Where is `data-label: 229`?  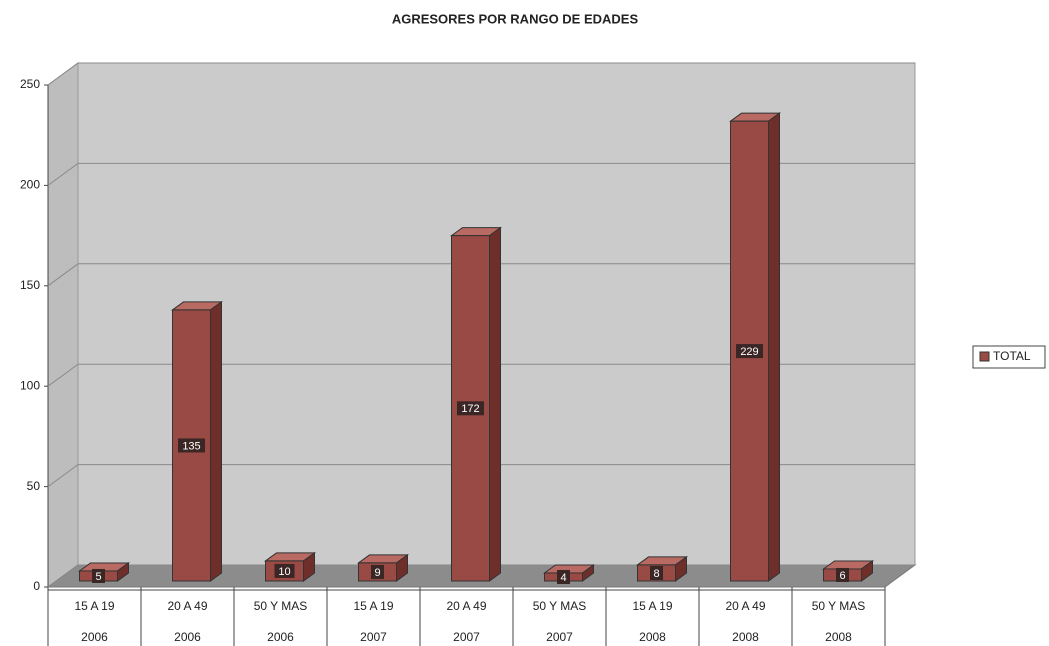 data-label: 229 is located at coordinates (749, 352).